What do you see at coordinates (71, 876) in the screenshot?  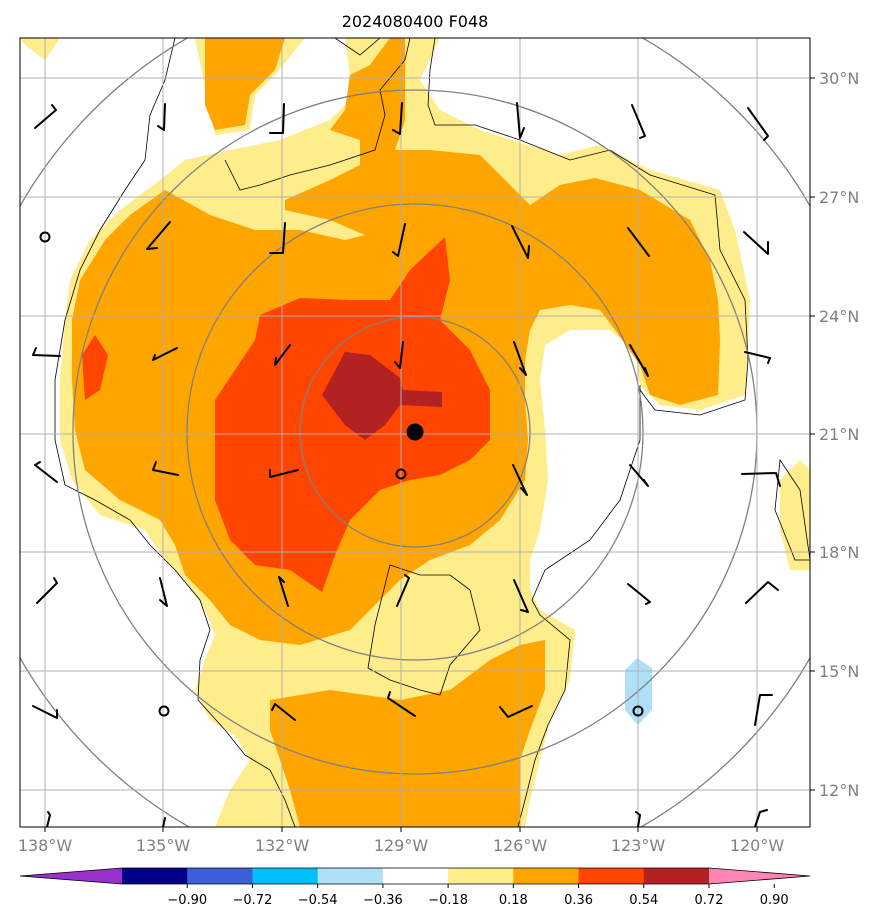 I see `colorbar-extend-low` at bounding box center [71, 876].